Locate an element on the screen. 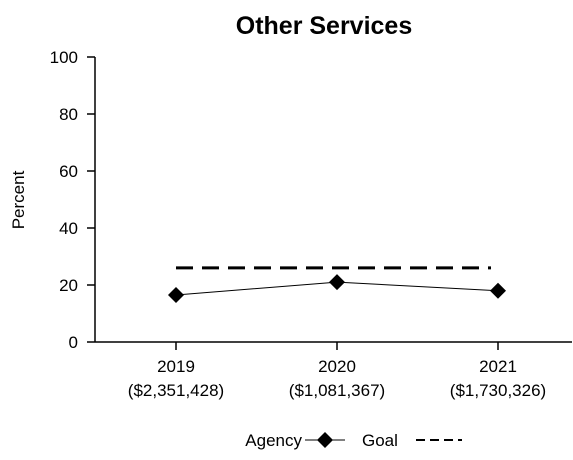 This screenshot has height=460, width=573. y-tick-label: 40 is located at coordinates (68, 228).